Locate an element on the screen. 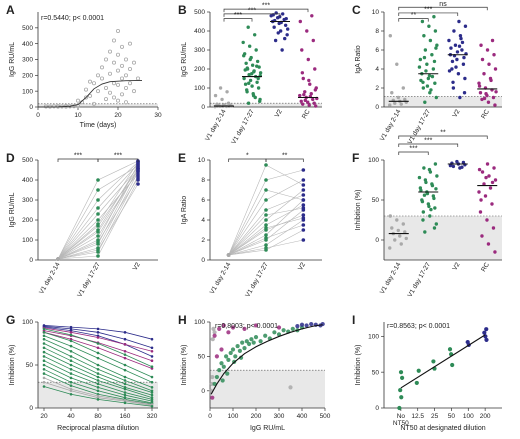  y-axis-label: IgA Ratio is located at coordinates (184, 210).